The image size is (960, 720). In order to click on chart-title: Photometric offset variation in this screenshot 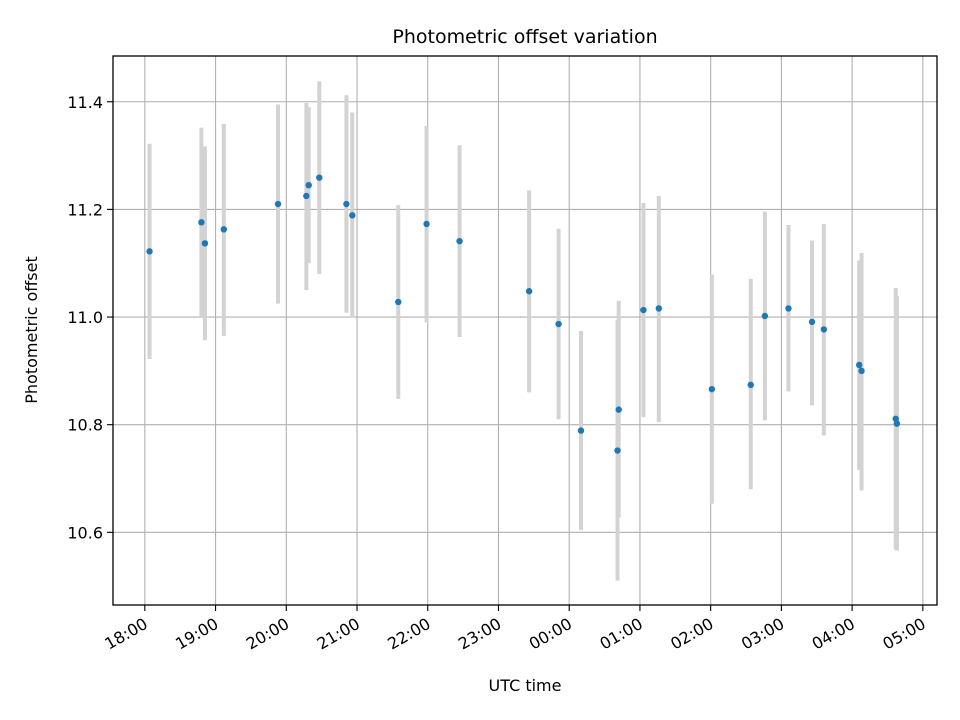, I will do `click(524, 37)`.